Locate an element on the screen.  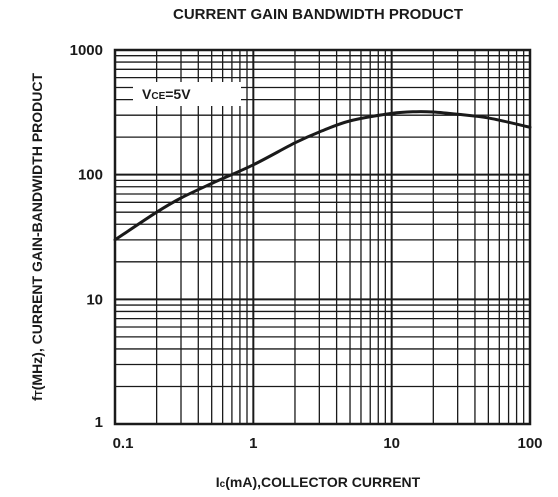
x-tick-label: 0.1 is located at coordinates (123, 443).